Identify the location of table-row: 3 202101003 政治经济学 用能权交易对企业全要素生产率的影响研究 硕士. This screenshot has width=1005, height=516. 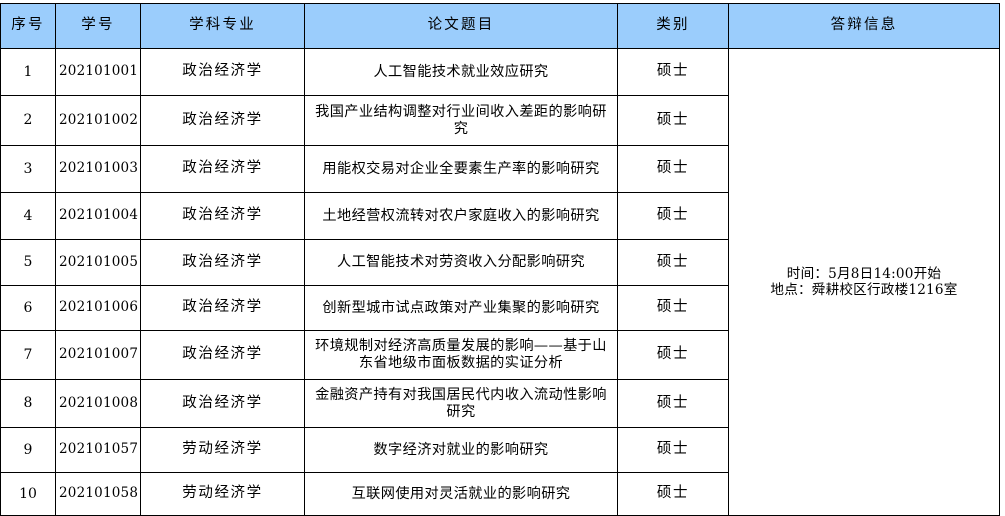
(500, 169).